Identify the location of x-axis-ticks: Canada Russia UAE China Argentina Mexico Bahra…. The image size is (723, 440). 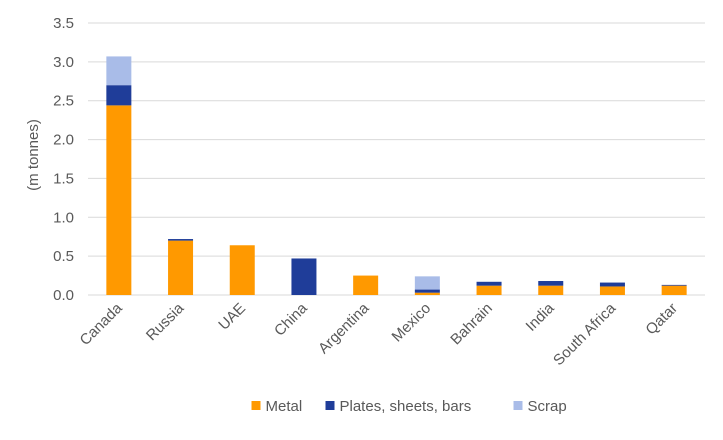
(379, 334).